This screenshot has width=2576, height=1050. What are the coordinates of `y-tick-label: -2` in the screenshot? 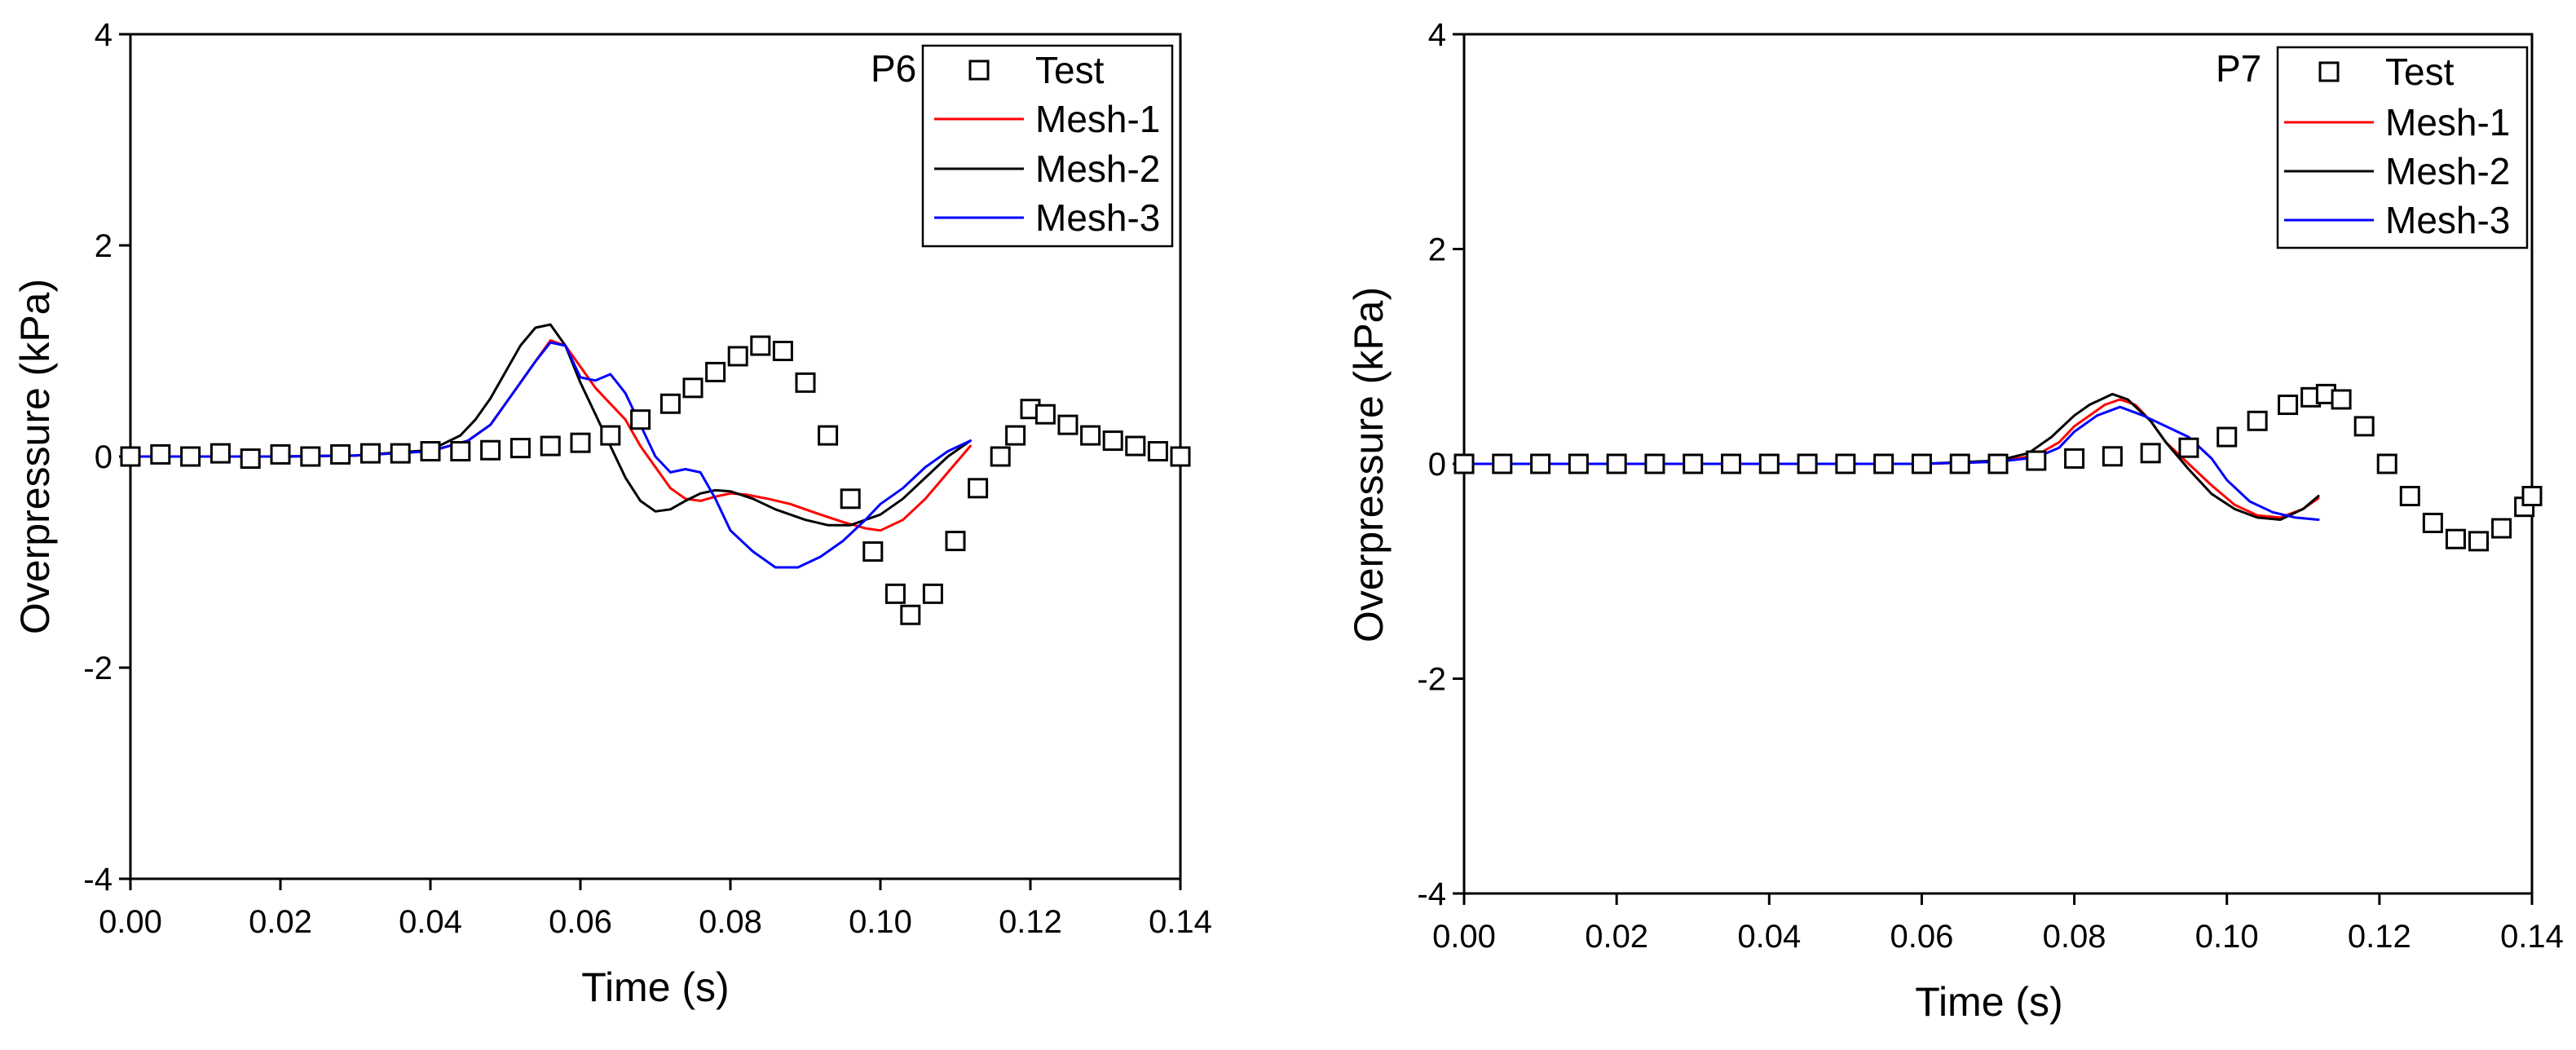 It's located at (1431, 680).